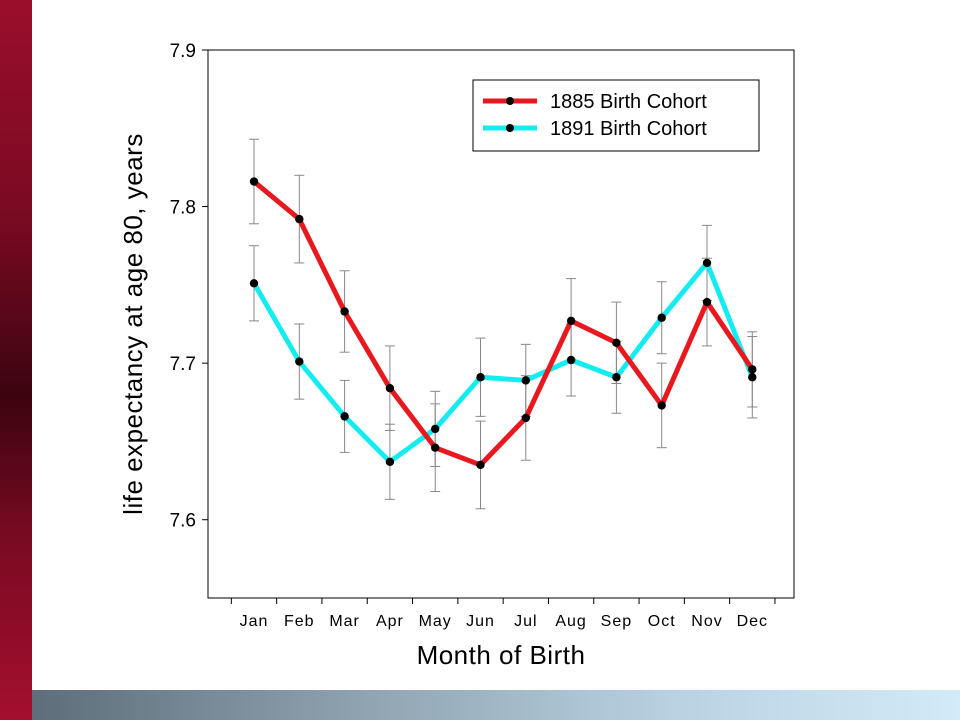 The width and height of the screenshot is (960, 720). What do you see at coordinates (435, 621) in the screenshot?
I see `x-tick-label: May` at bounding box center [435, 621].